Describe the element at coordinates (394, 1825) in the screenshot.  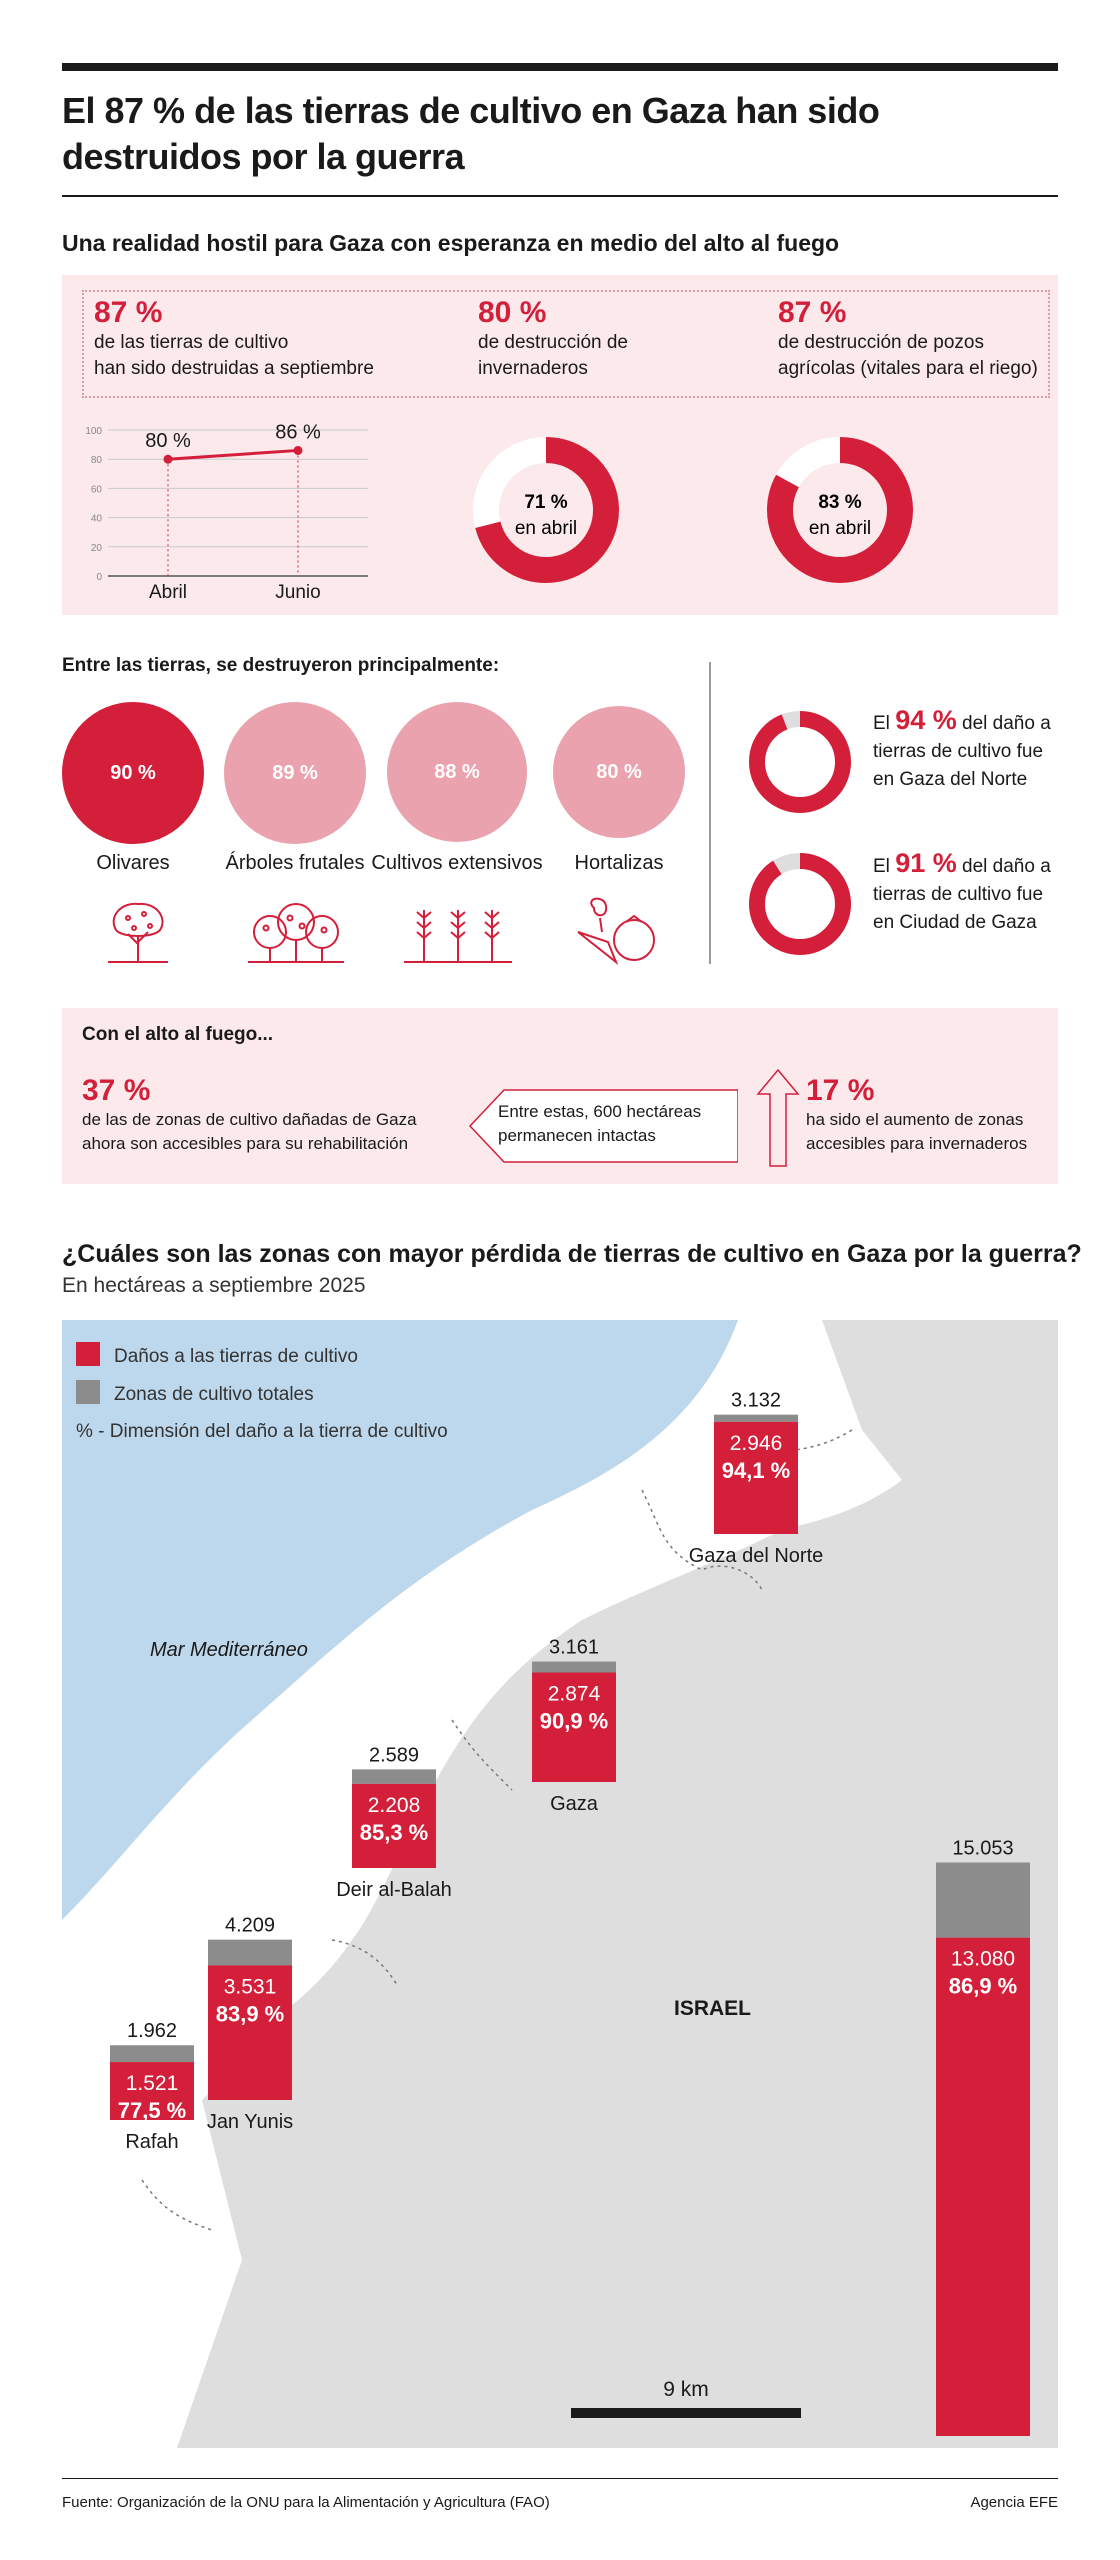
I see `bar-damage-deir-al-balah` at that location.